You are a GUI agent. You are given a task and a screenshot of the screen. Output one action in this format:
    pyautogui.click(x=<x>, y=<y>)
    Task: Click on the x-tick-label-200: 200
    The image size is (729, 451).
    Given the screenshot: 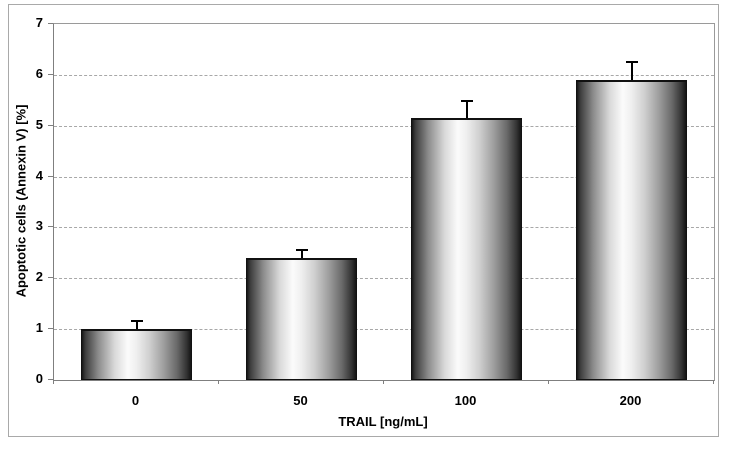 What is the action you would take?
    pyautogui.click(x=630, y=400)
    